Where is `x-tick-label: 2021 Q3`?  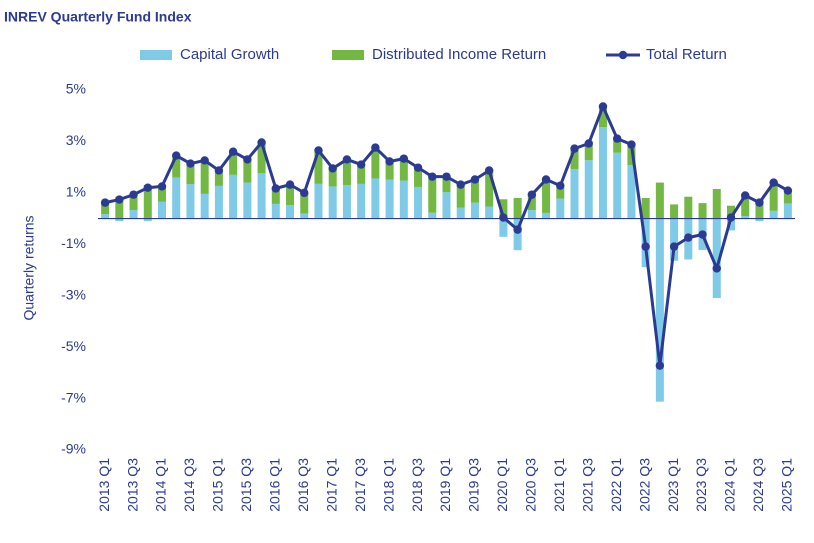
x-tick-label: 2021 Q3 is located at coordinates (587, 485).